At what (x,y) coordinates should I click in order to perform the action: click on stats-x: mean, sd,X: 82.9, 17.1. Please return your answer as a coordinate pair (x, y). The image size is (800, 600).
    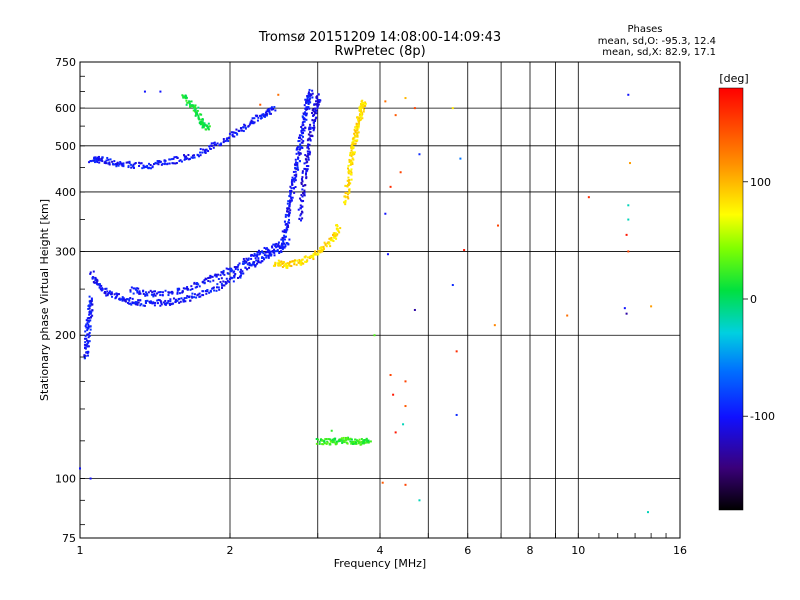
    Looking at the image, I should click on (659, 52).